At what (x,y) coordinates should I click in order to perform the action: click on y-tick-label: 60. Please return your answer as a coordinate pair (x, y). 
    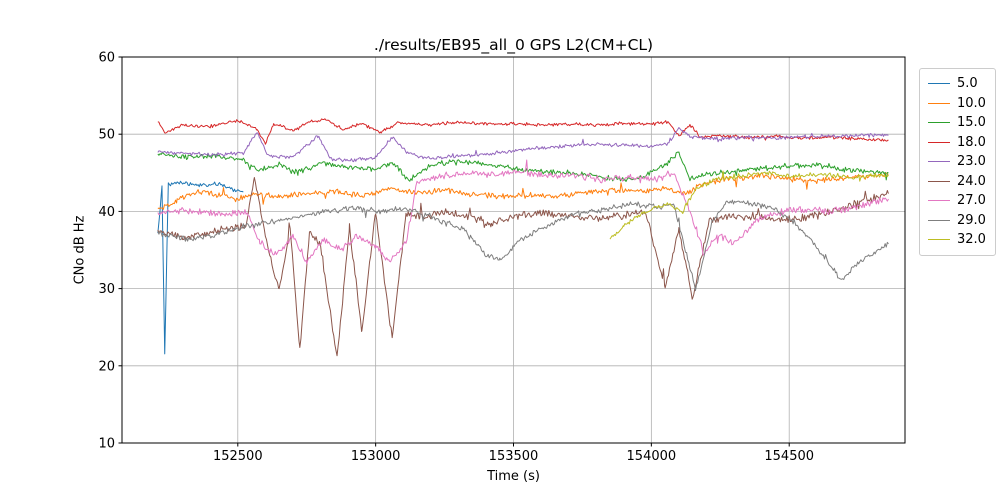
    Looking at the image, I should click on (106, 58).